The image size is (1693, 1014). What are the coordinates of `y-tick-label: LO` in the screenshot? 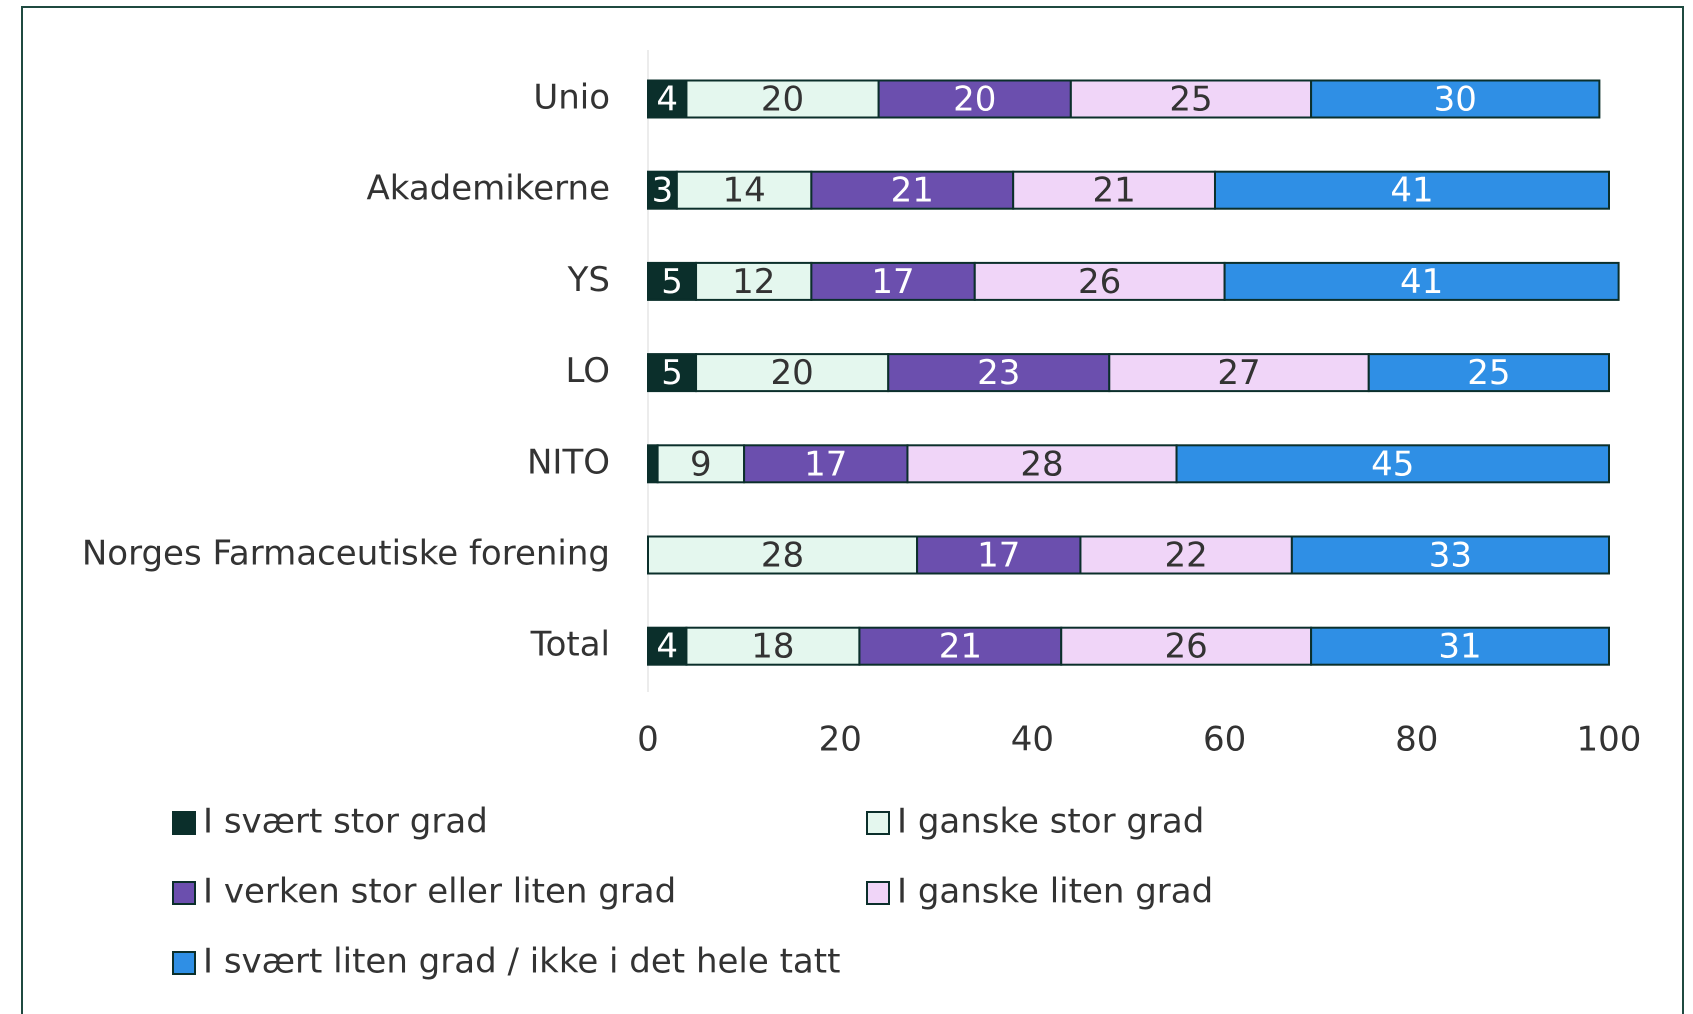 It's located at (588, 371).